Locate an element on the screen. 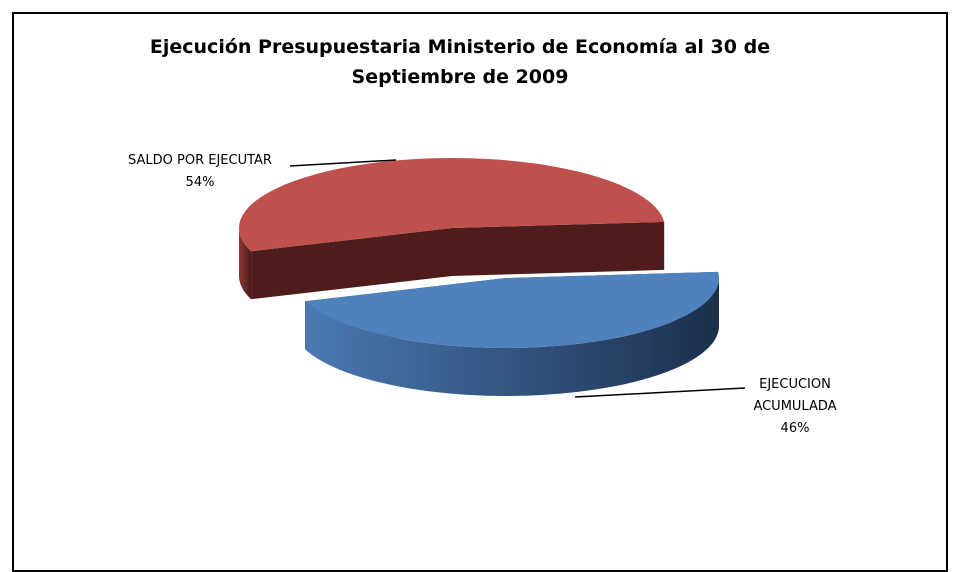 This screenshot has width=965, height=572. slice-label: EJECUCION ACUMULADA 46% is located at coordinates (795, 407).